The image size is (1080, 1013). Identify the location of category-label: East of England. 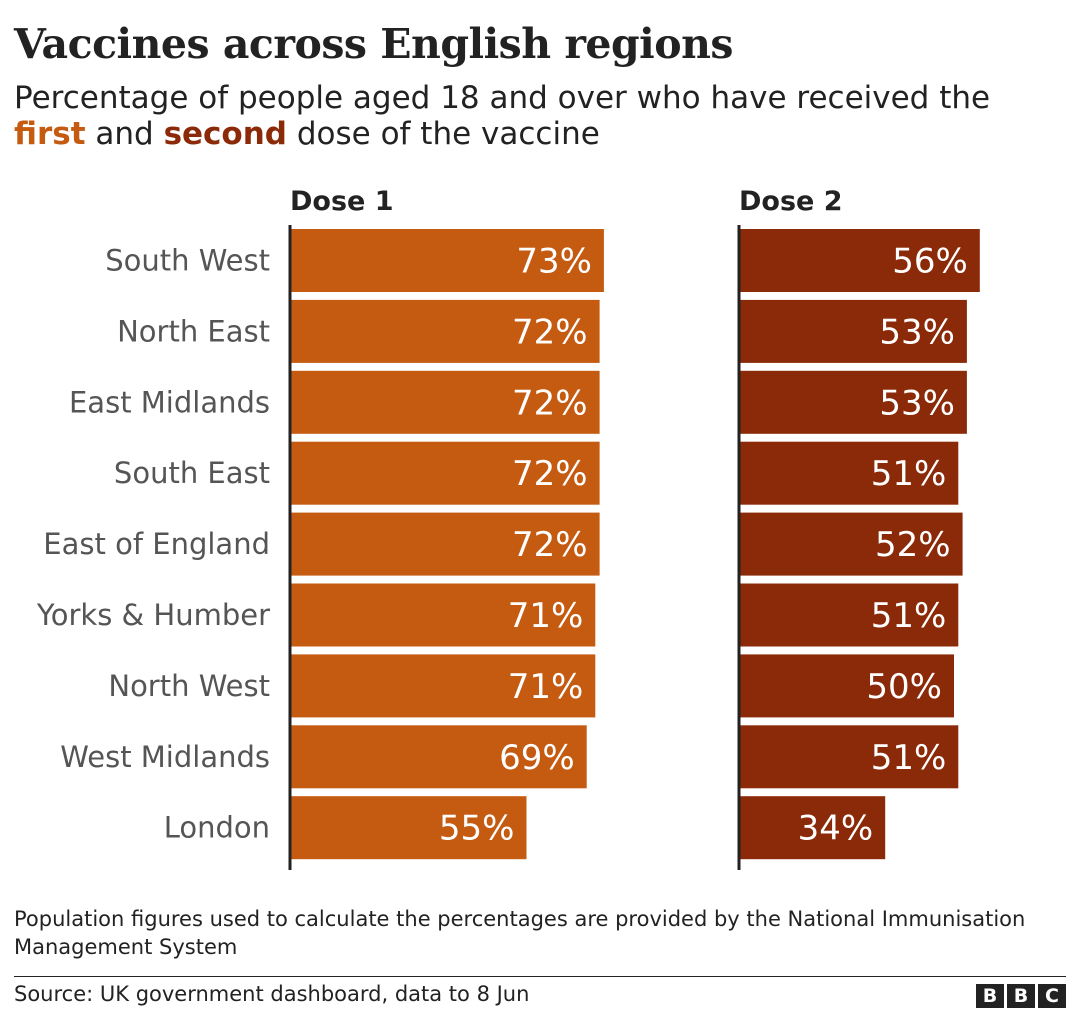
(156, 544).